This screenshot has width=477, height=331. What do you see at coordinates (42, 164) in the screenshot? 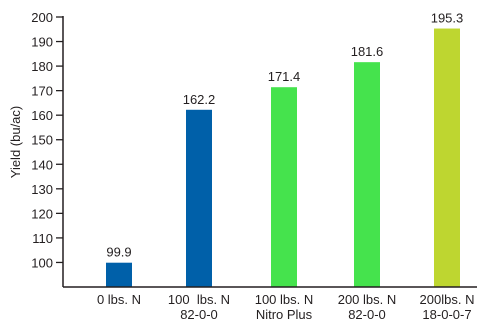
I see `y-tick-label: 140` at bounding box center [42, 164].